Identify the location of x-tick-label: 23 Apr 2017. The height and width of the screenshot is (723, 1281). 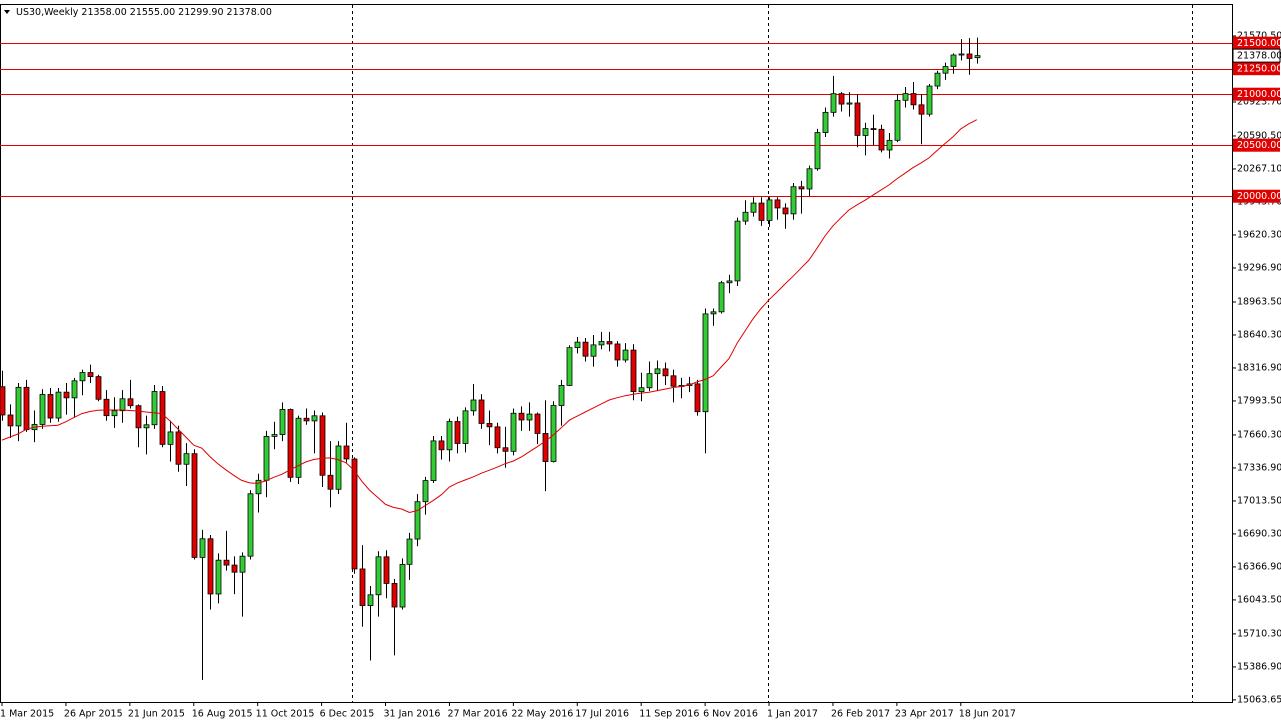
(924, 714).